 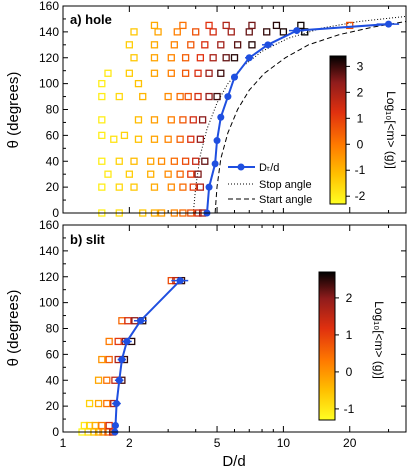 What do you see at coordinates (345, 353) in the screenshot?
I see `panel-b-colorbar-ticks: -1 0 1 2` at bounding box center [345, 353].